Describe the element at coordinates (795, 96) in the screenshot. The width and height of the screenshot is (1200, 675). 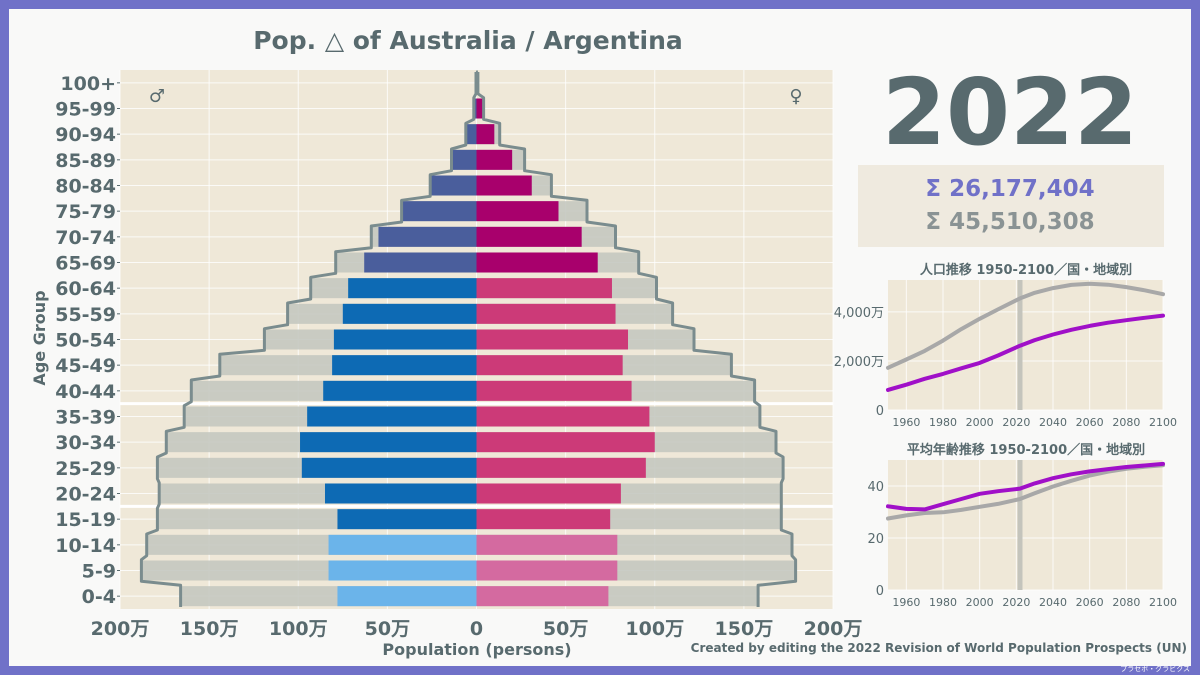
I see `female-symbol: ♀` at that location.